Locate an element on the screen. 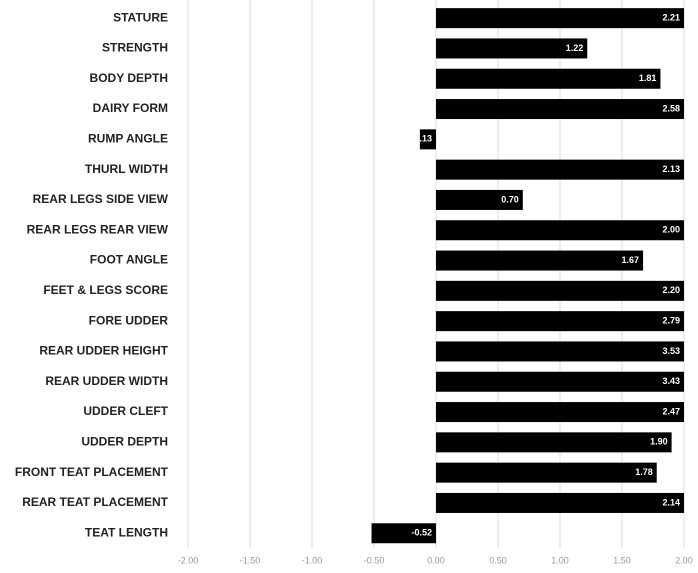  value-label: 1.22 is located at coordinates (575, 48).